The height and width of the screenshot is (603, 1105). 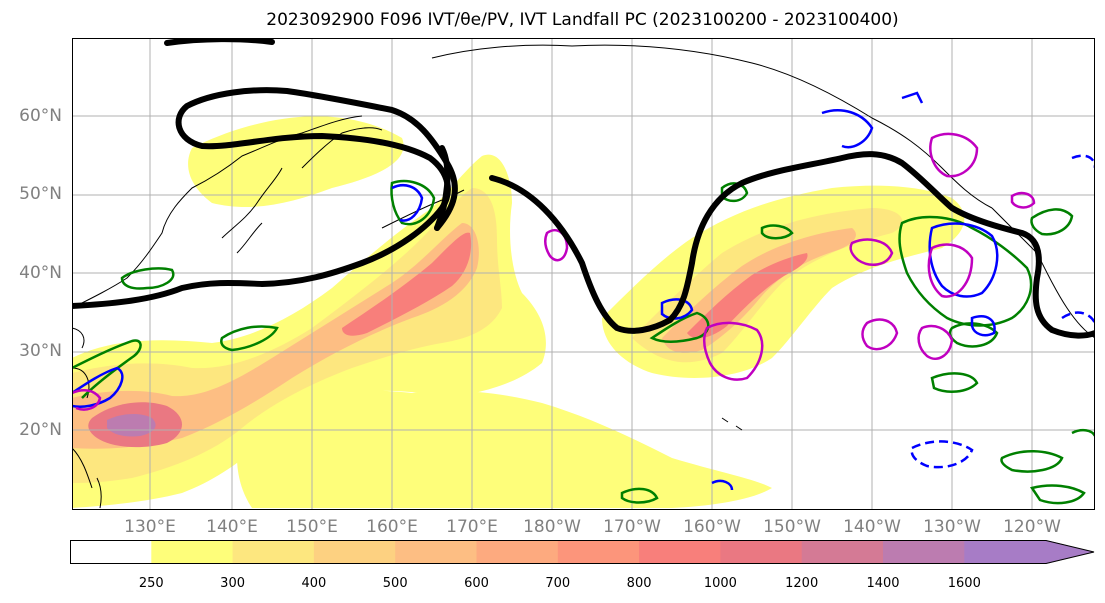 What do you see at coordinates (712, 527) in the screenshot?
I see `lon-label-160w: 160°W` at bounding box center [712, 527].